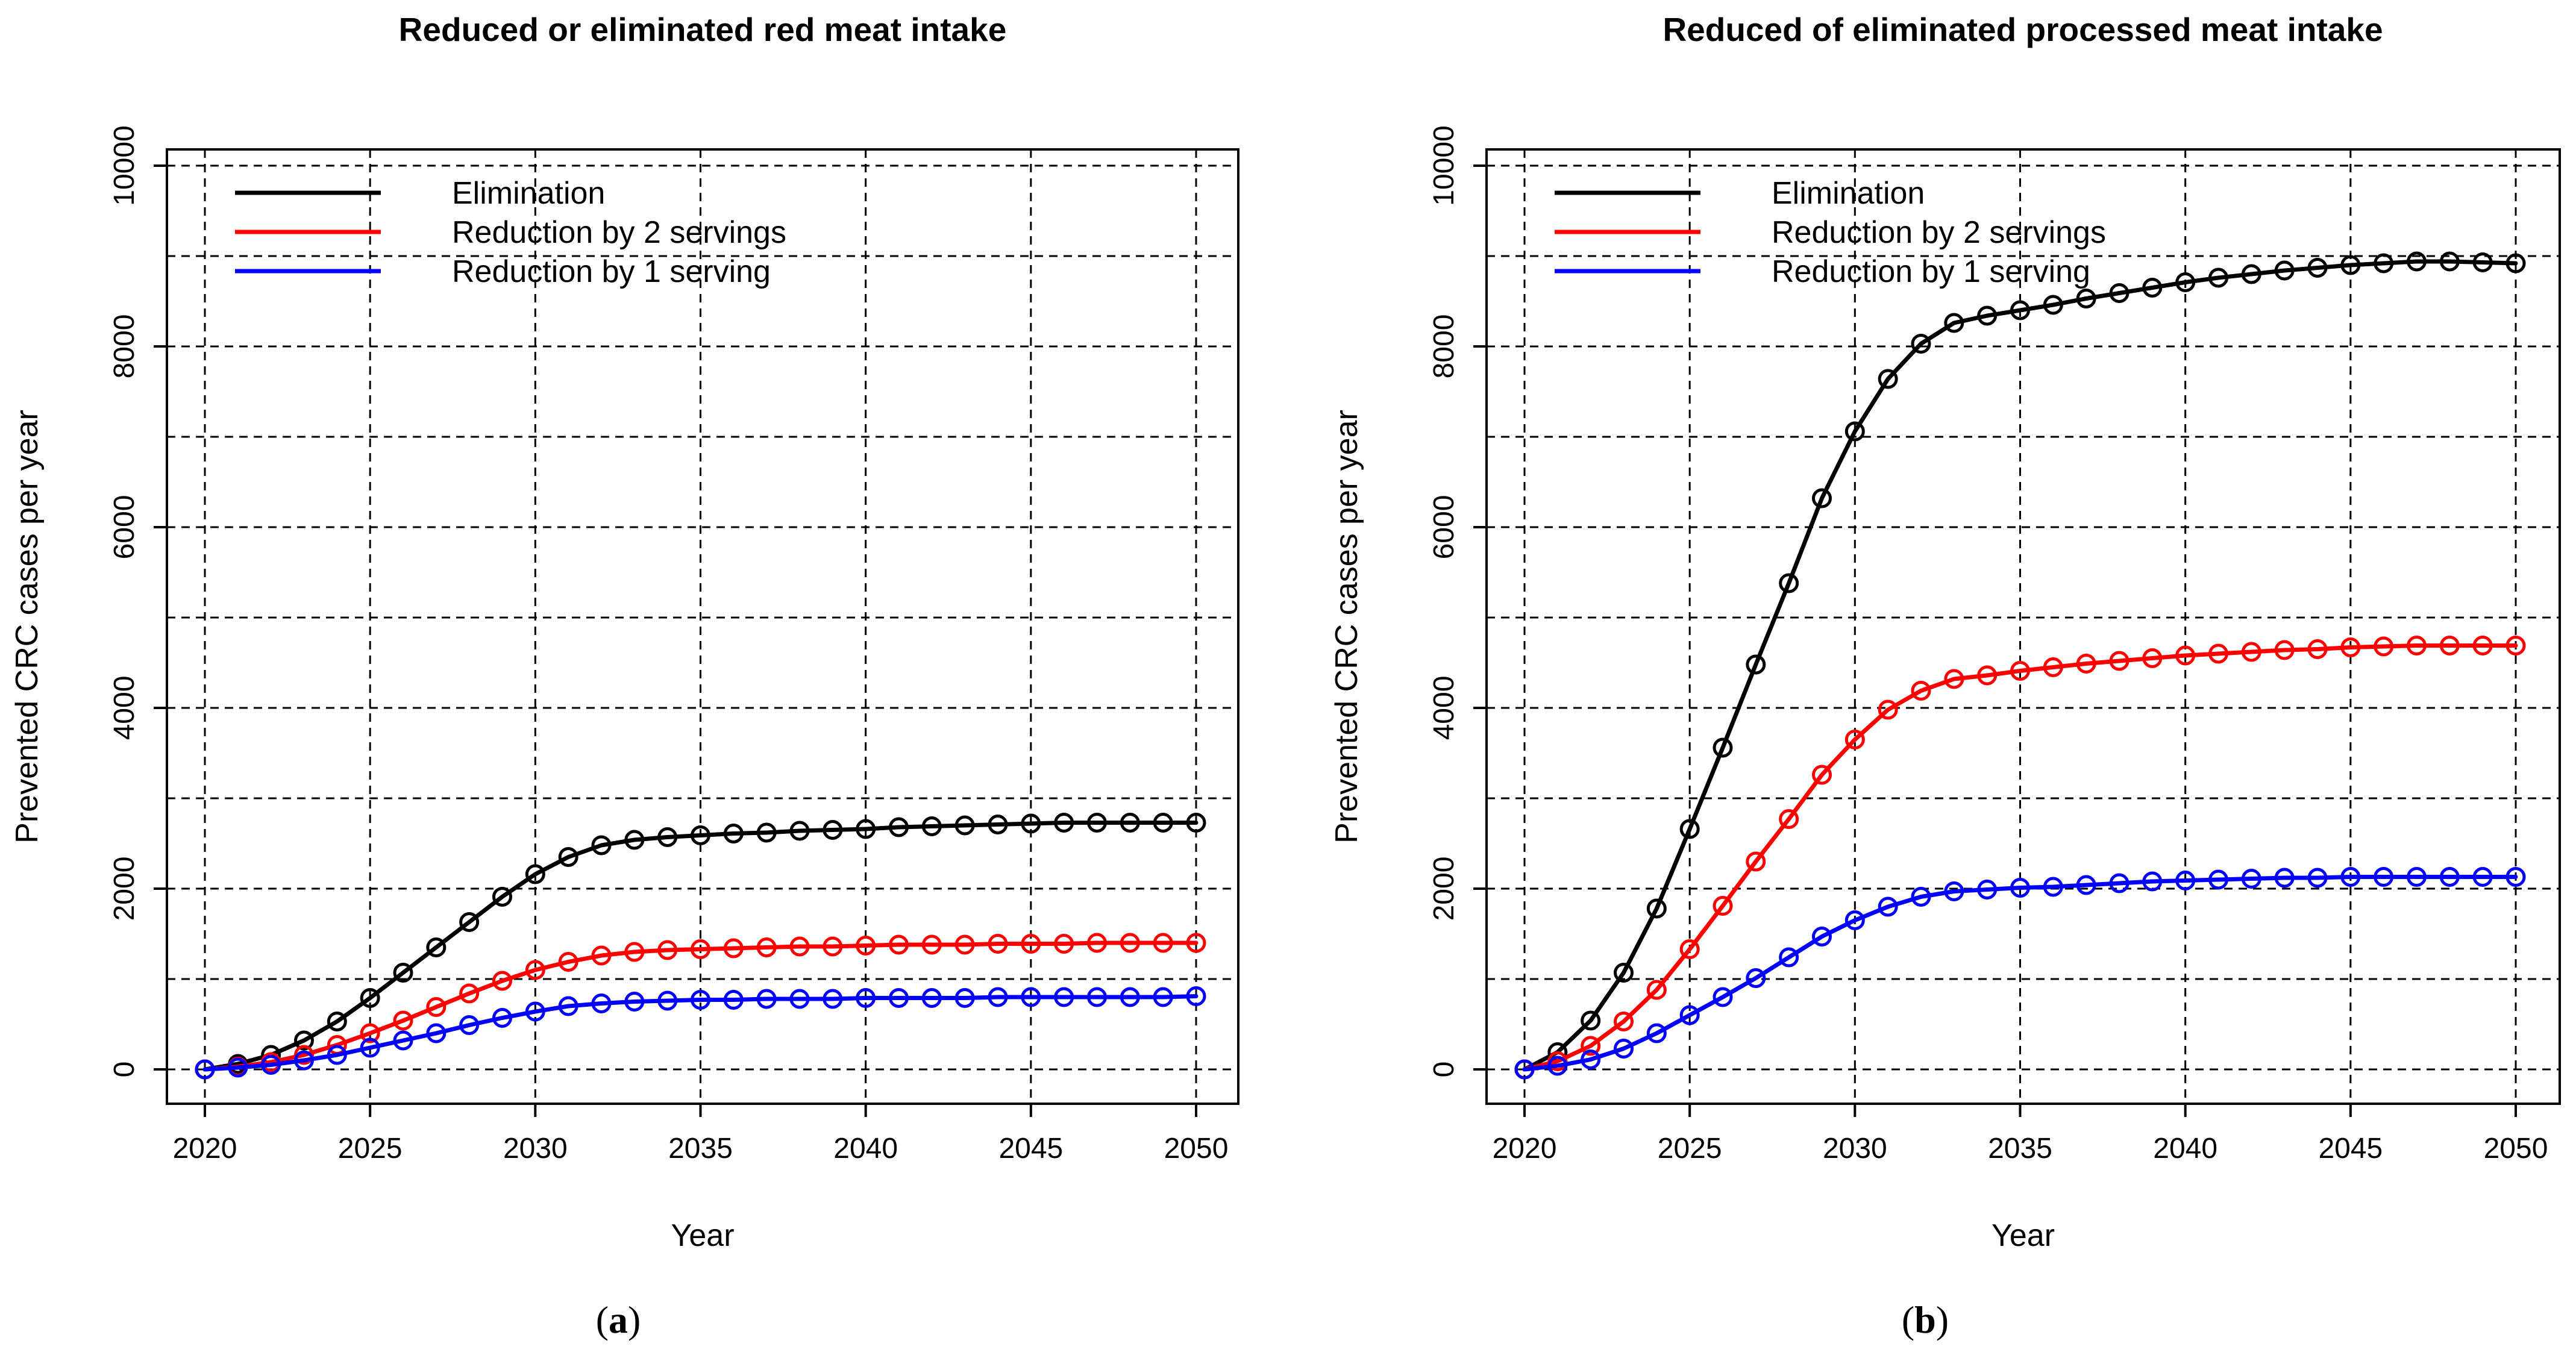 This screenshot has width=2576, height=1364. Describe the element at coordinates (1525, 1149) in the screenshot. I see `x-tick-label: 2020` at that location.